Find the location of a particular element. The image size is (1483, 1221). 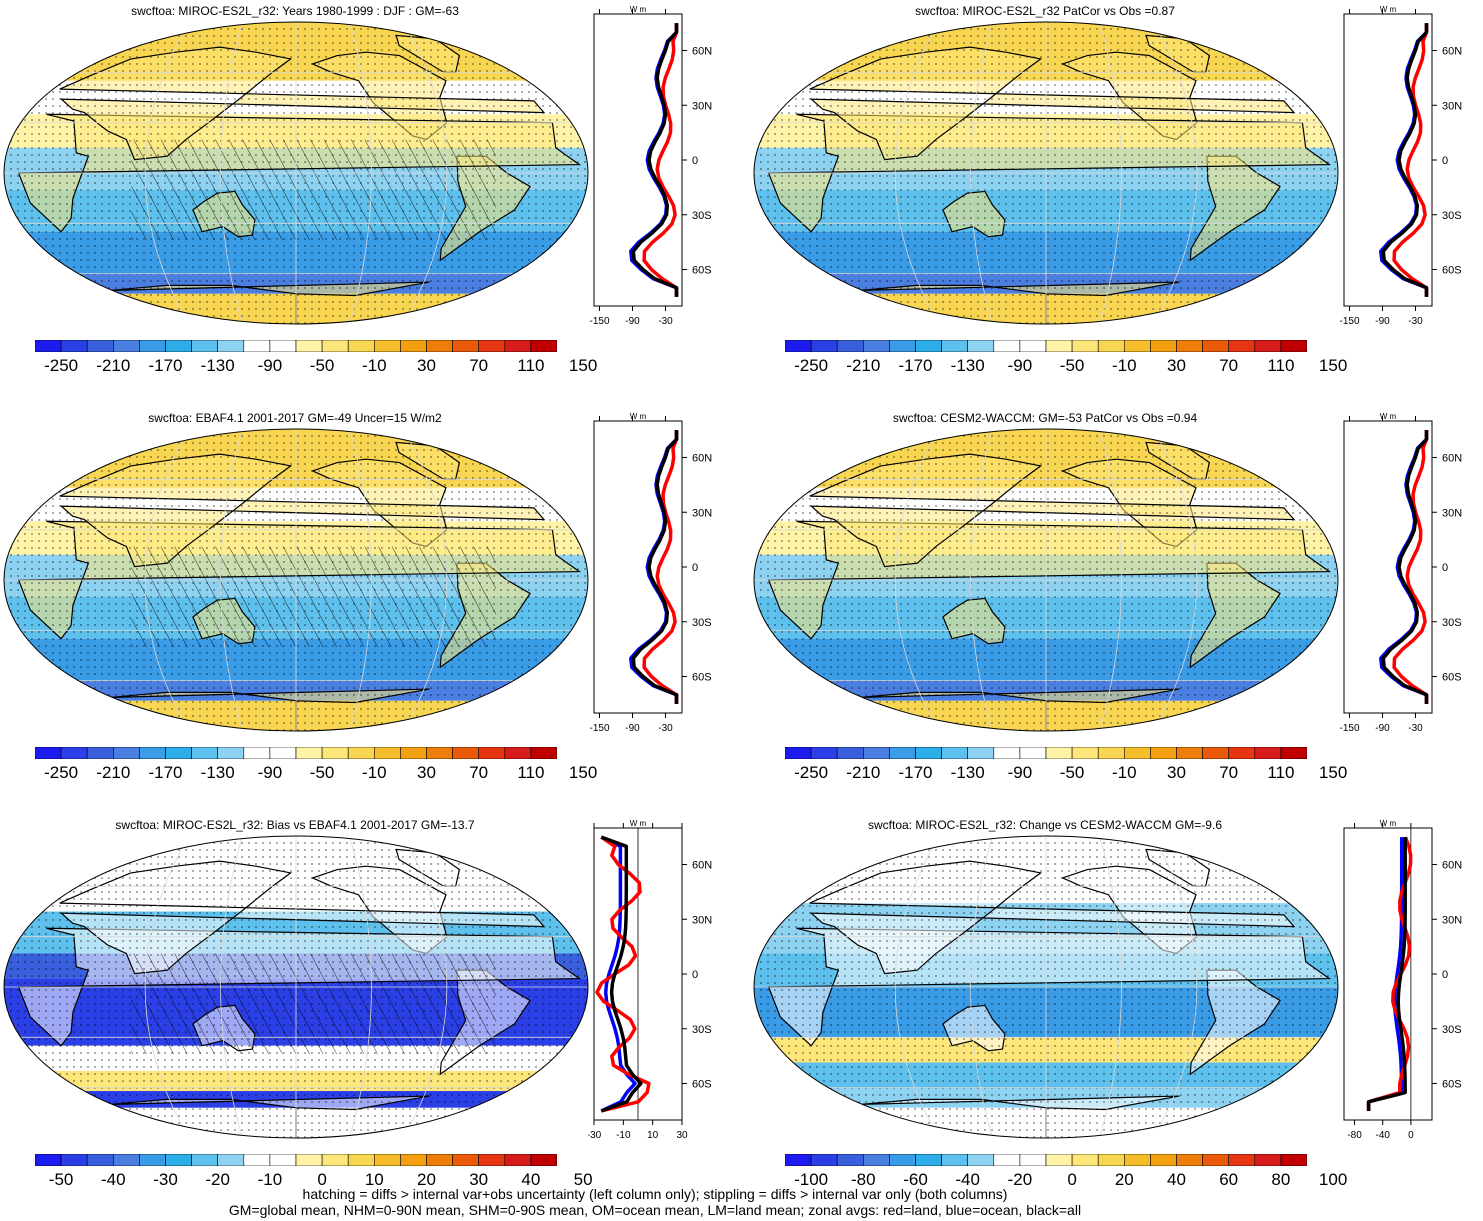

hatching is located at coordinates (313, 597).